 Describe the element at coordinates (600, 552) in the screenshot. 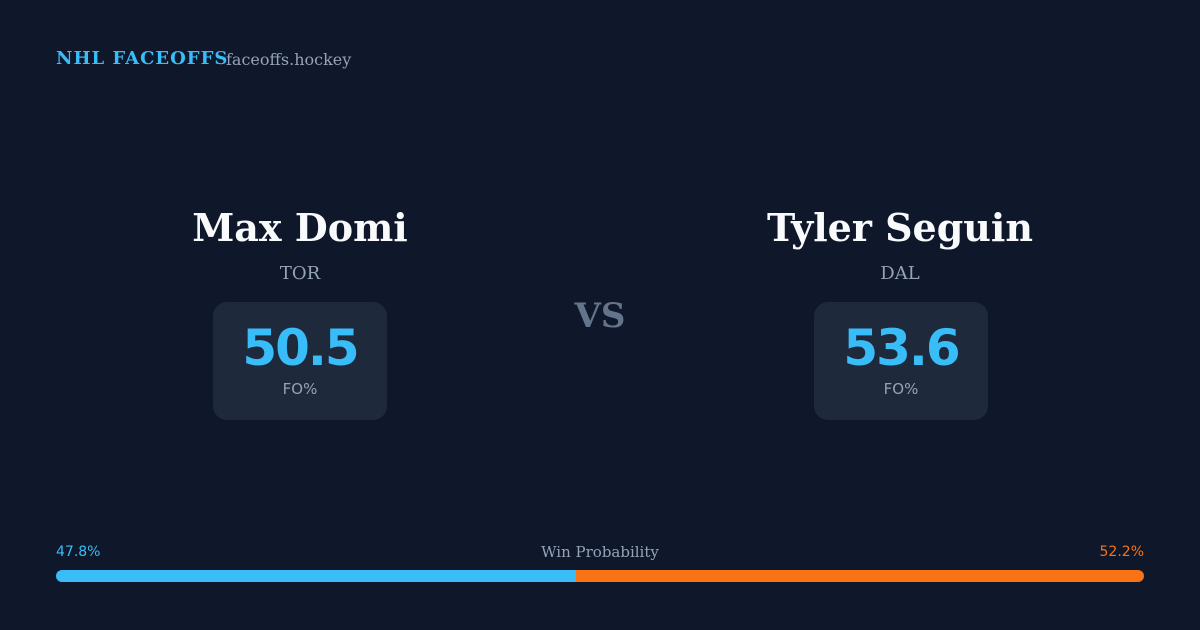

I see `win-prob-title: Win Probability` at that location.